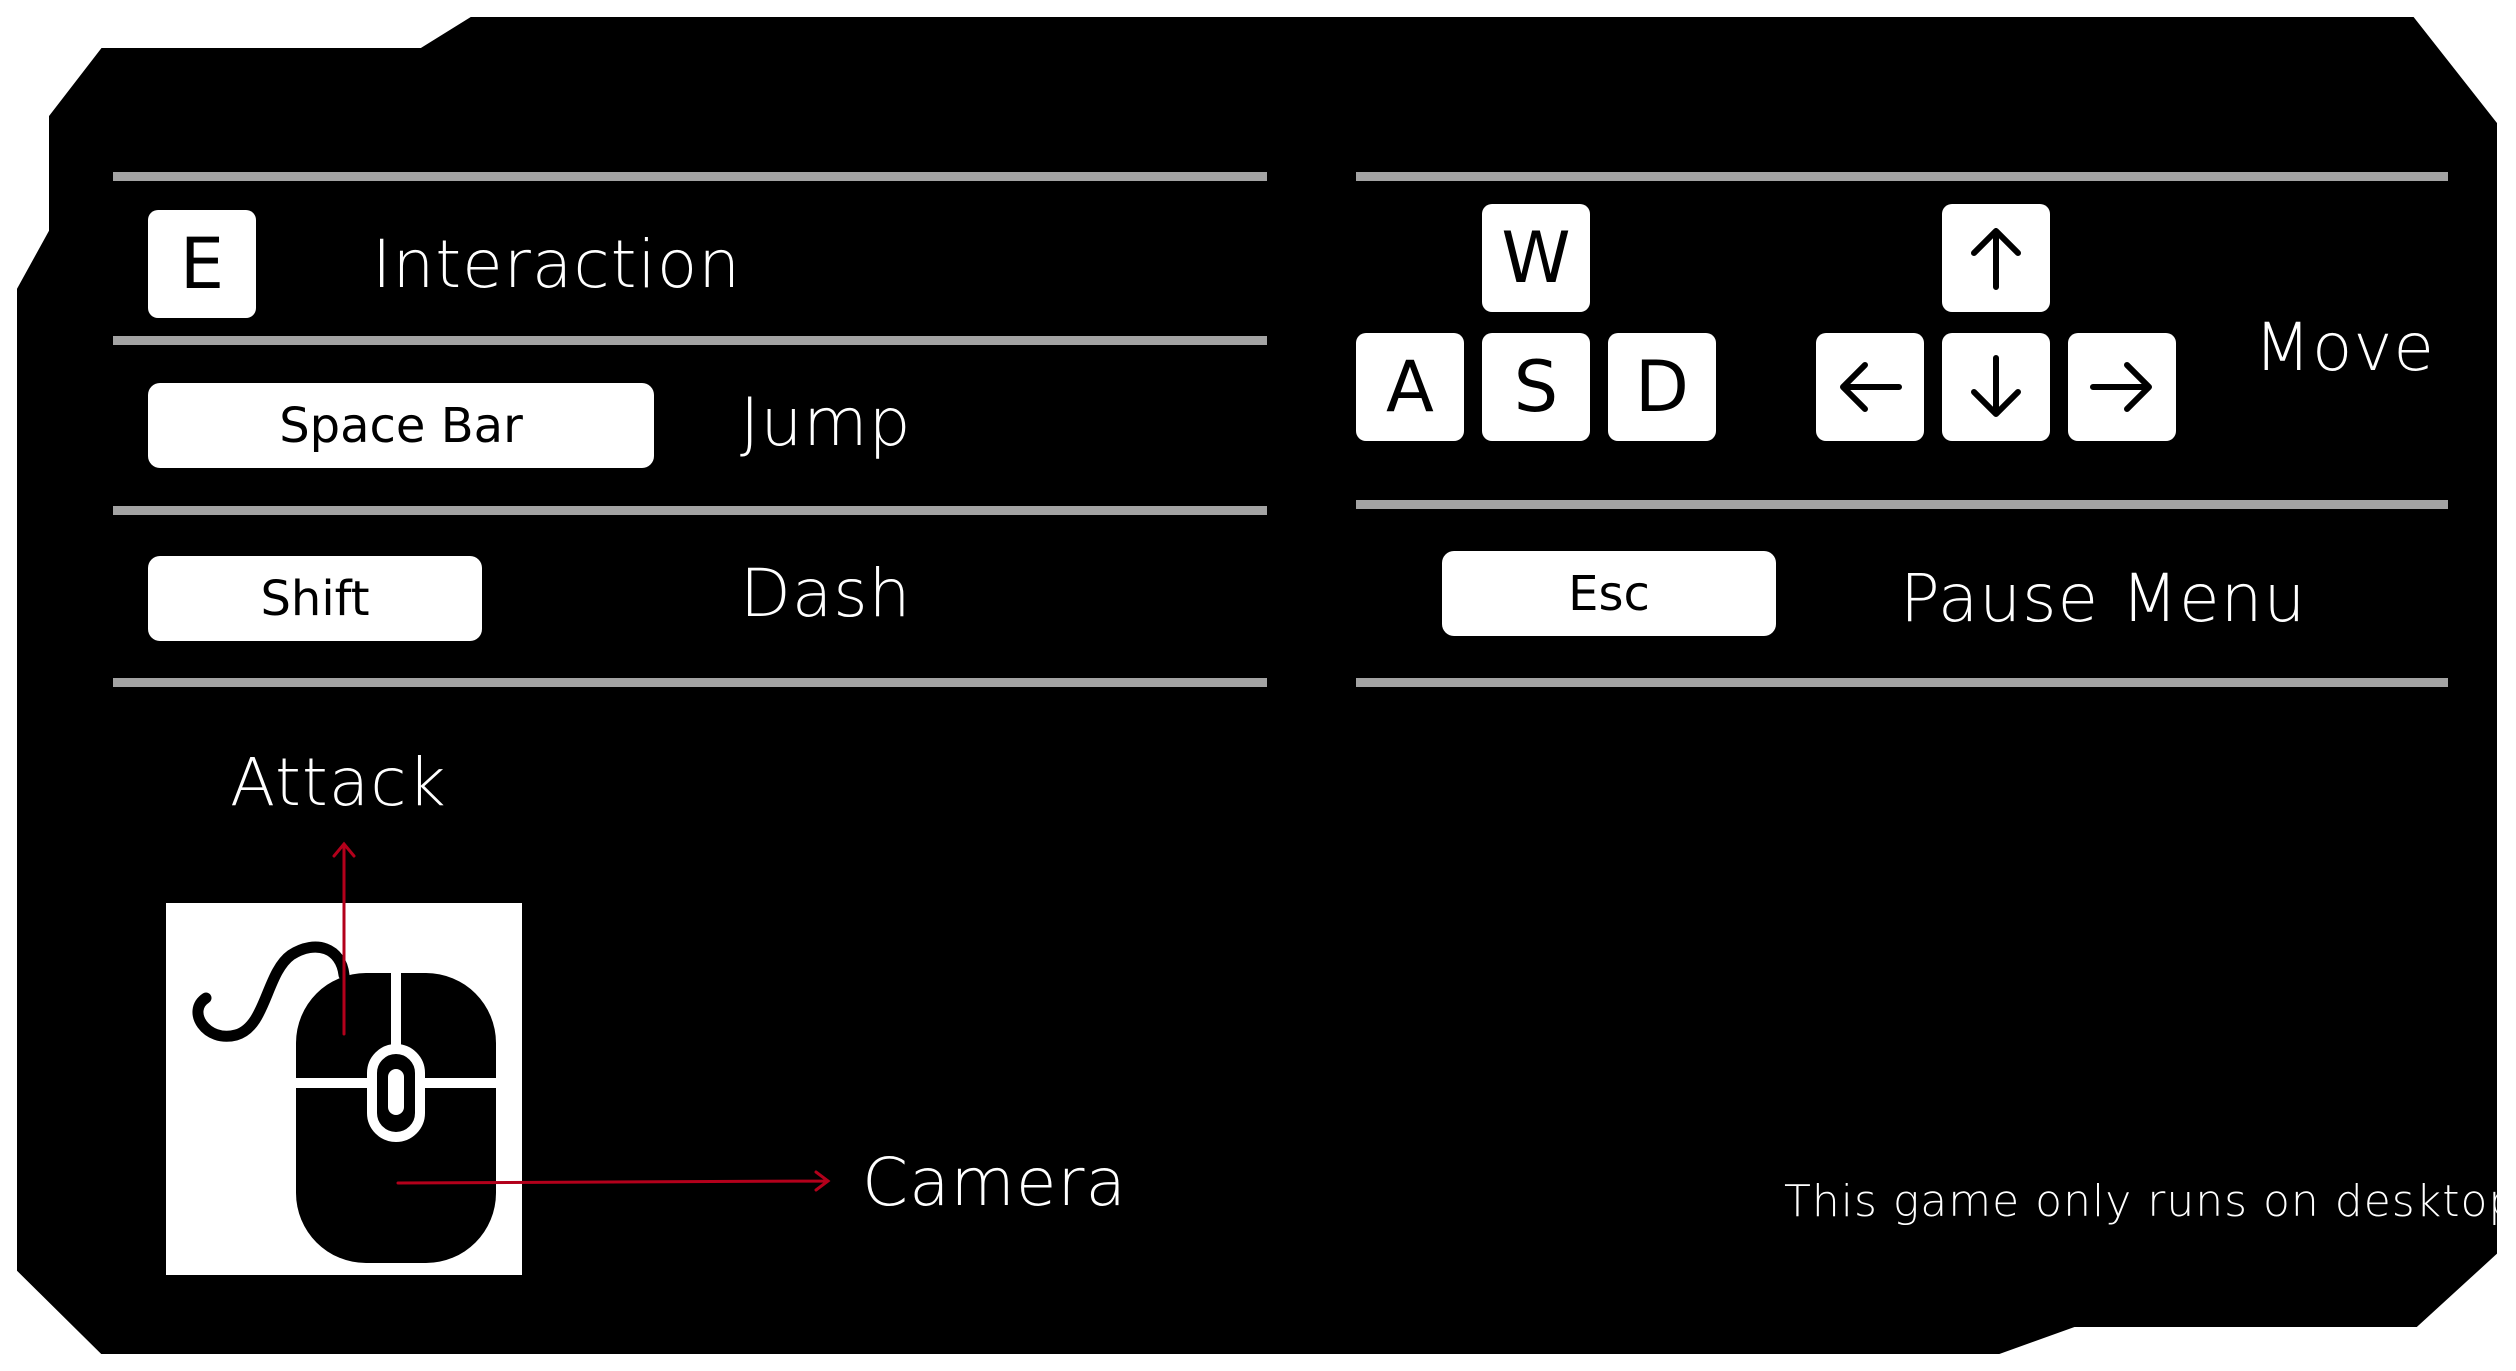 Image resolution: width=2516 pixels, height=1371 pixels. What do you see at coordinates (401, 425) in the screenshot?
I see `key-space-bar: Space Bar` at bounding box center [401, 425].